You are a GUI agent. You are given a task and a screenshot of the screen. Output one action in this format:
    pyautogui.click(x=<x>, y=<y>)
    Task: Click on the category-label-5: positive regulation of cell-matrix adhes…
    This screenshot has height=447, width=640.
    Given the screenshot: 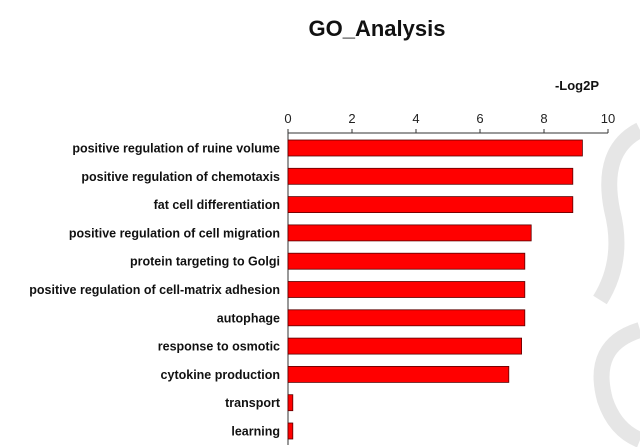 What is the action you would take?
    pyautogui.click(x=154, y=290)
    